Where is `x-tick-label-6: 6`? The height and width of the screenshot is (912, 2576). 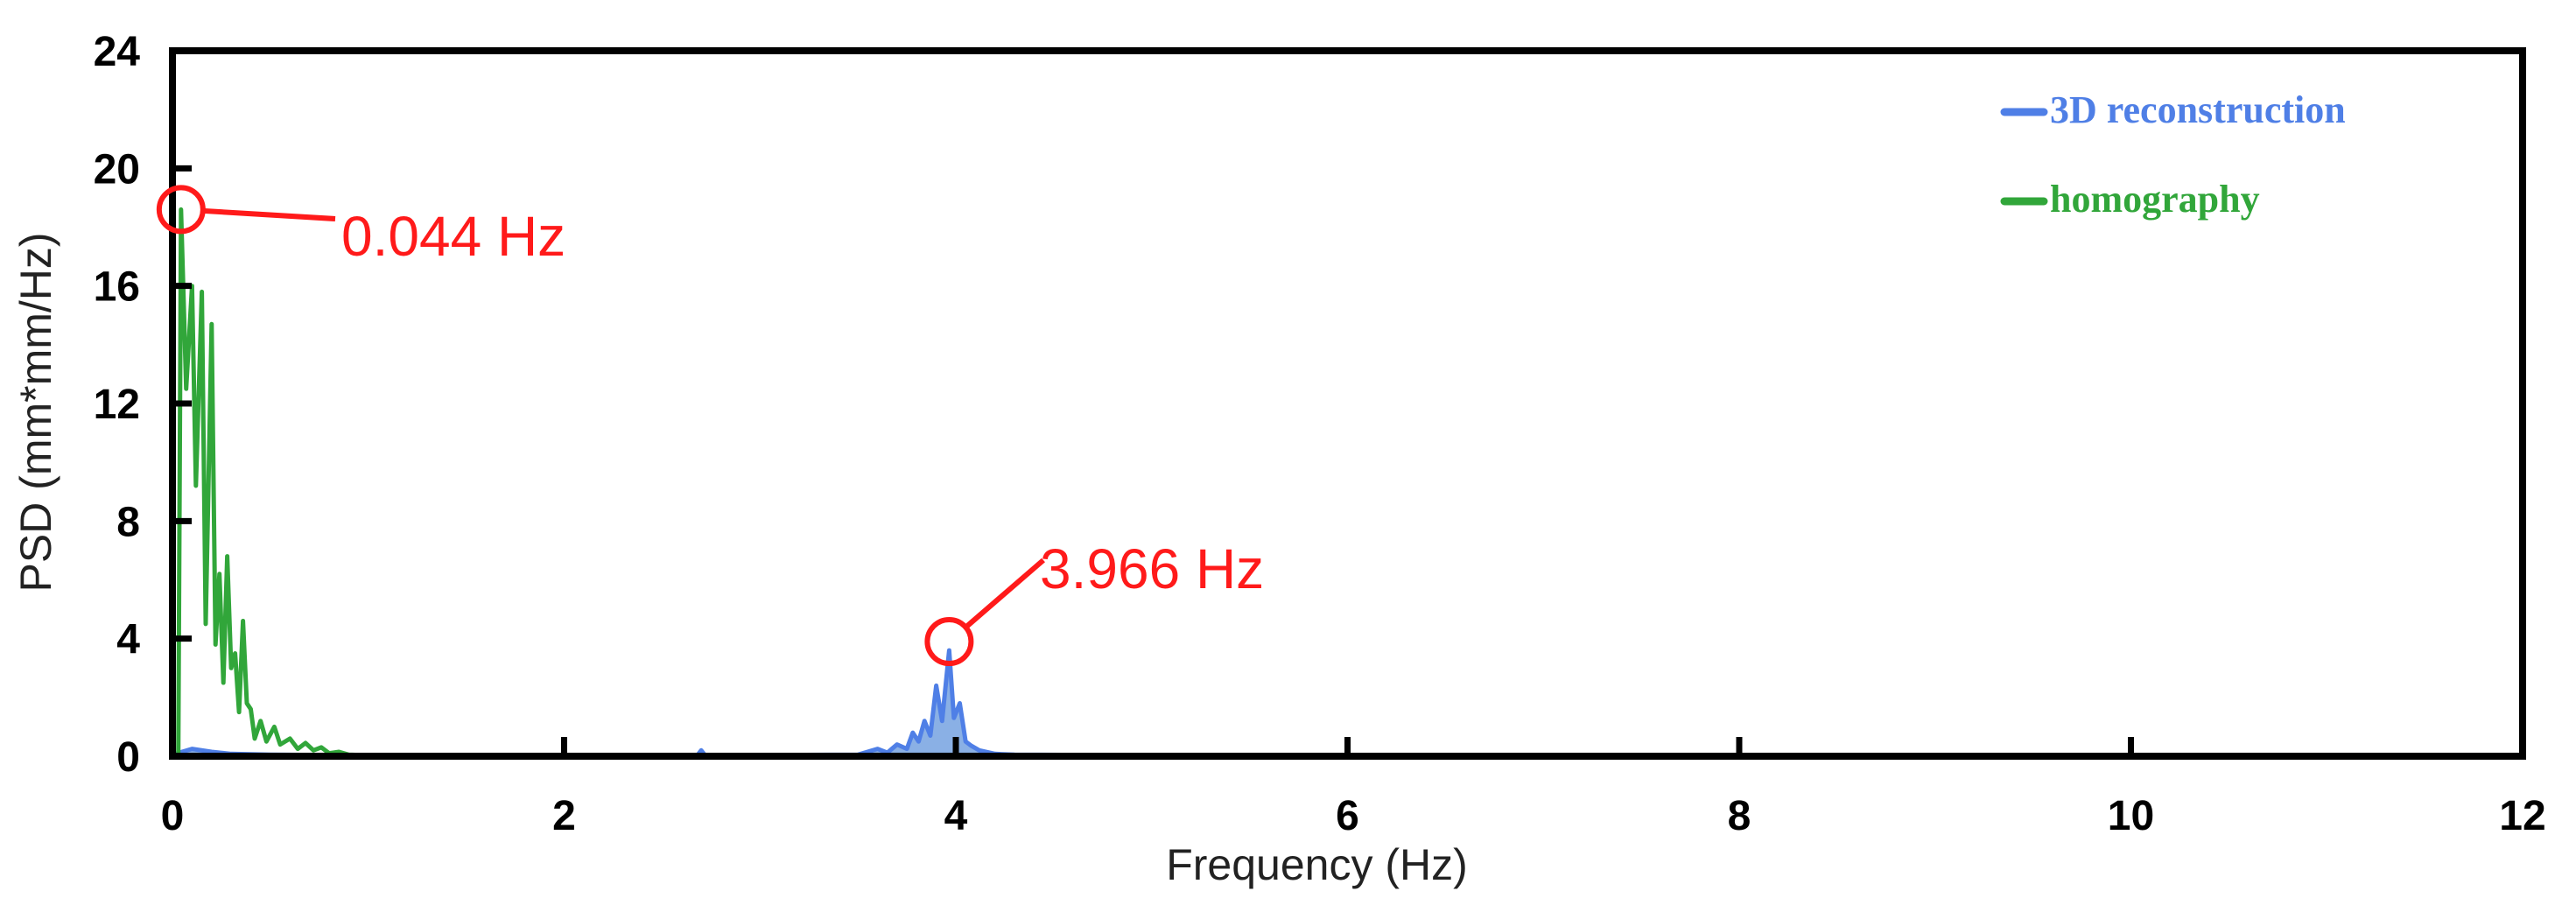
x-tick-label-6: 6 is located at coordinates (1347, 816).